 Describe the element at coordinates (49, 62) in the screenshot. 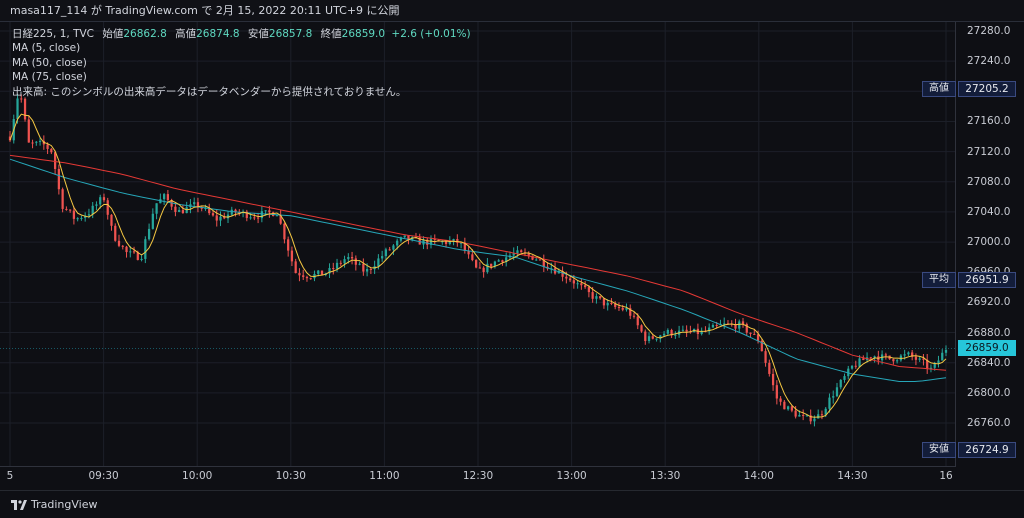

I see `legend-ma50: MA (50, close)` at that location.